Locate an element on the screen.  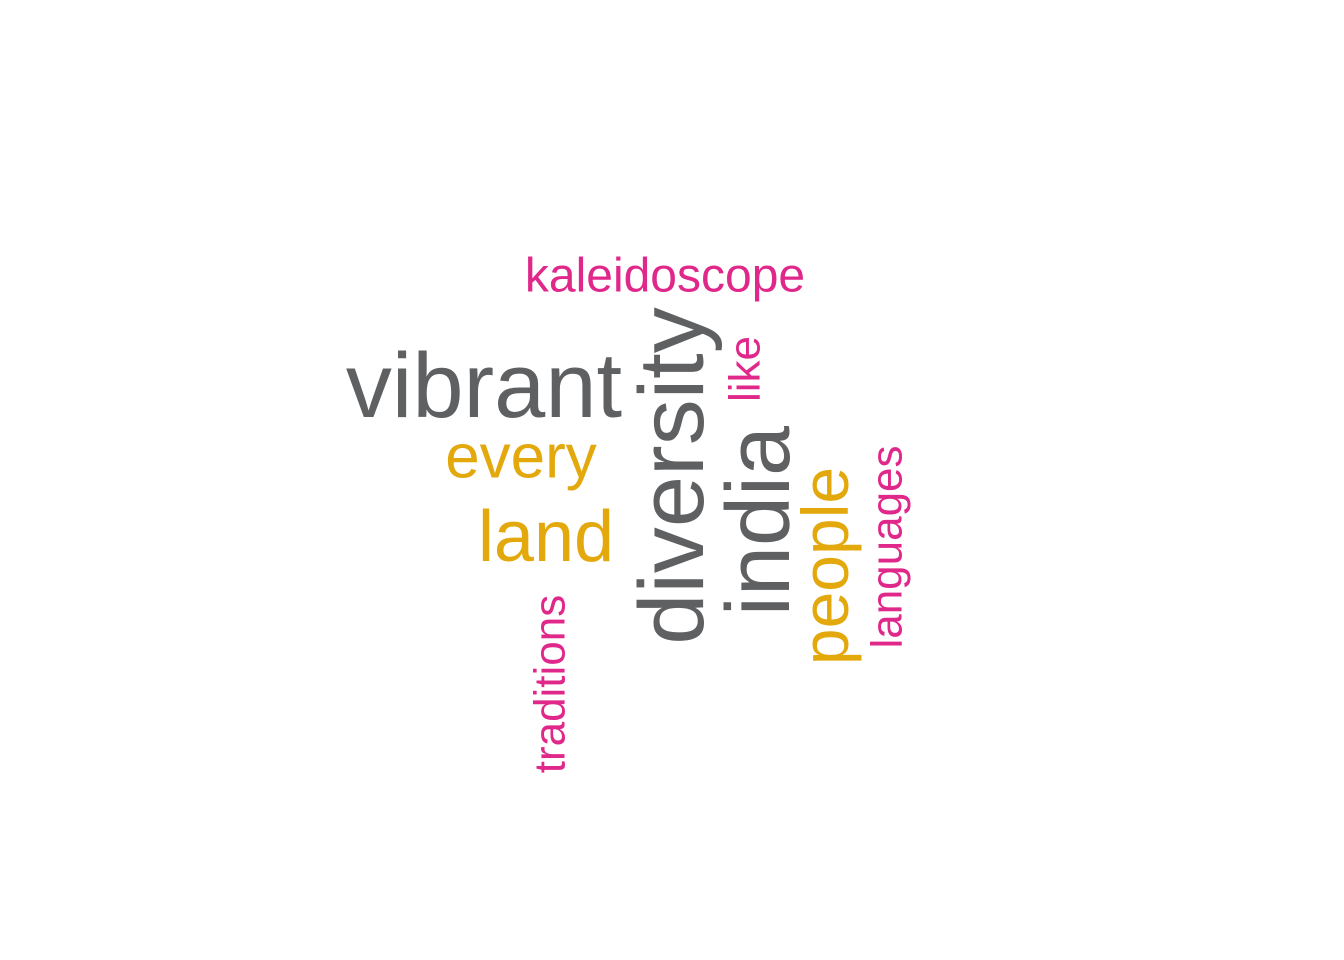
word-land: land is located at coordinates (546, 537).